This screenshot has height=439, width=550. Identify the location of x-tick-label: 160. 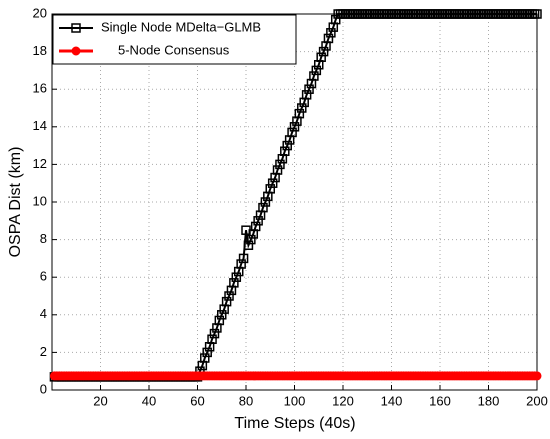
(440, 400).